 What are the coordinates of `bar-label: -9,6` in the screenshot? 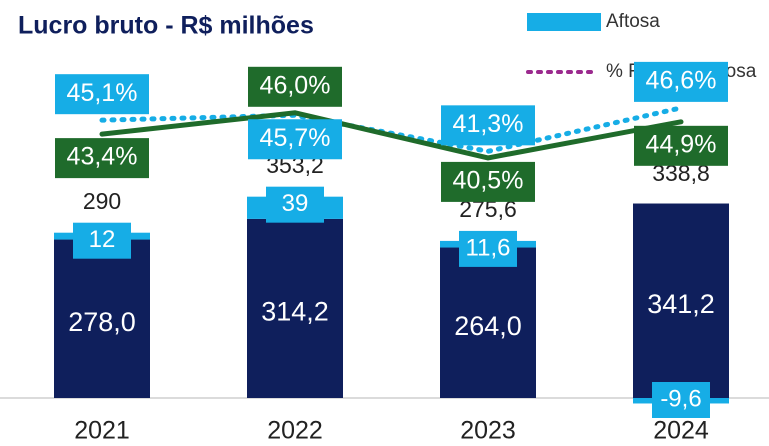 It's located at (680, 398).